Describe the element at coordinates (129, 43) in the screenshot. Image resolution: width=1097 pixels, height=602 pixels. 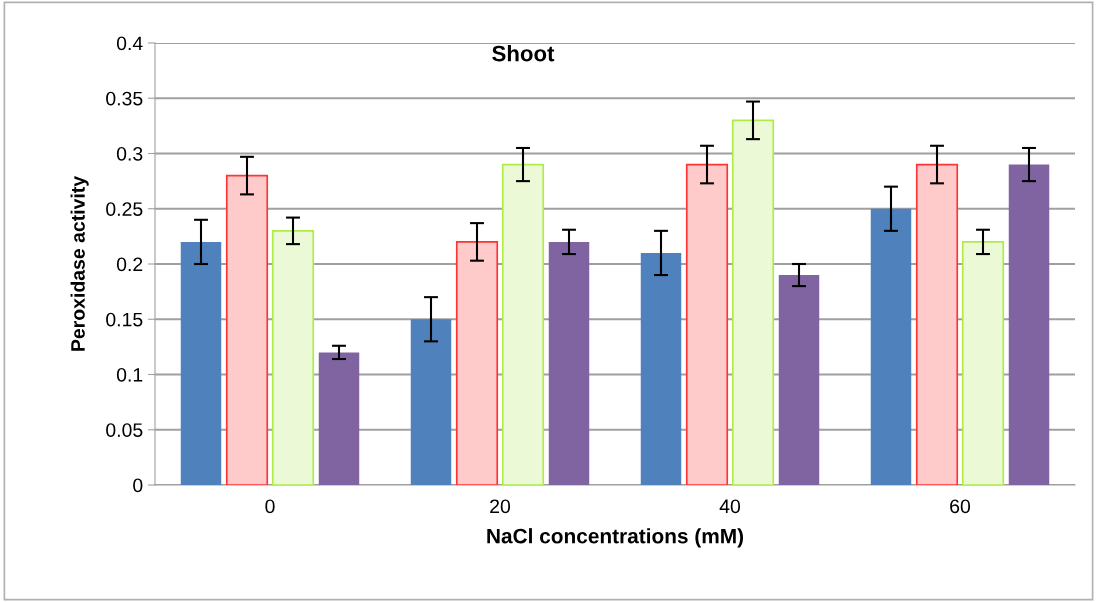
I see `y-tick-label: 0.4` at that location.